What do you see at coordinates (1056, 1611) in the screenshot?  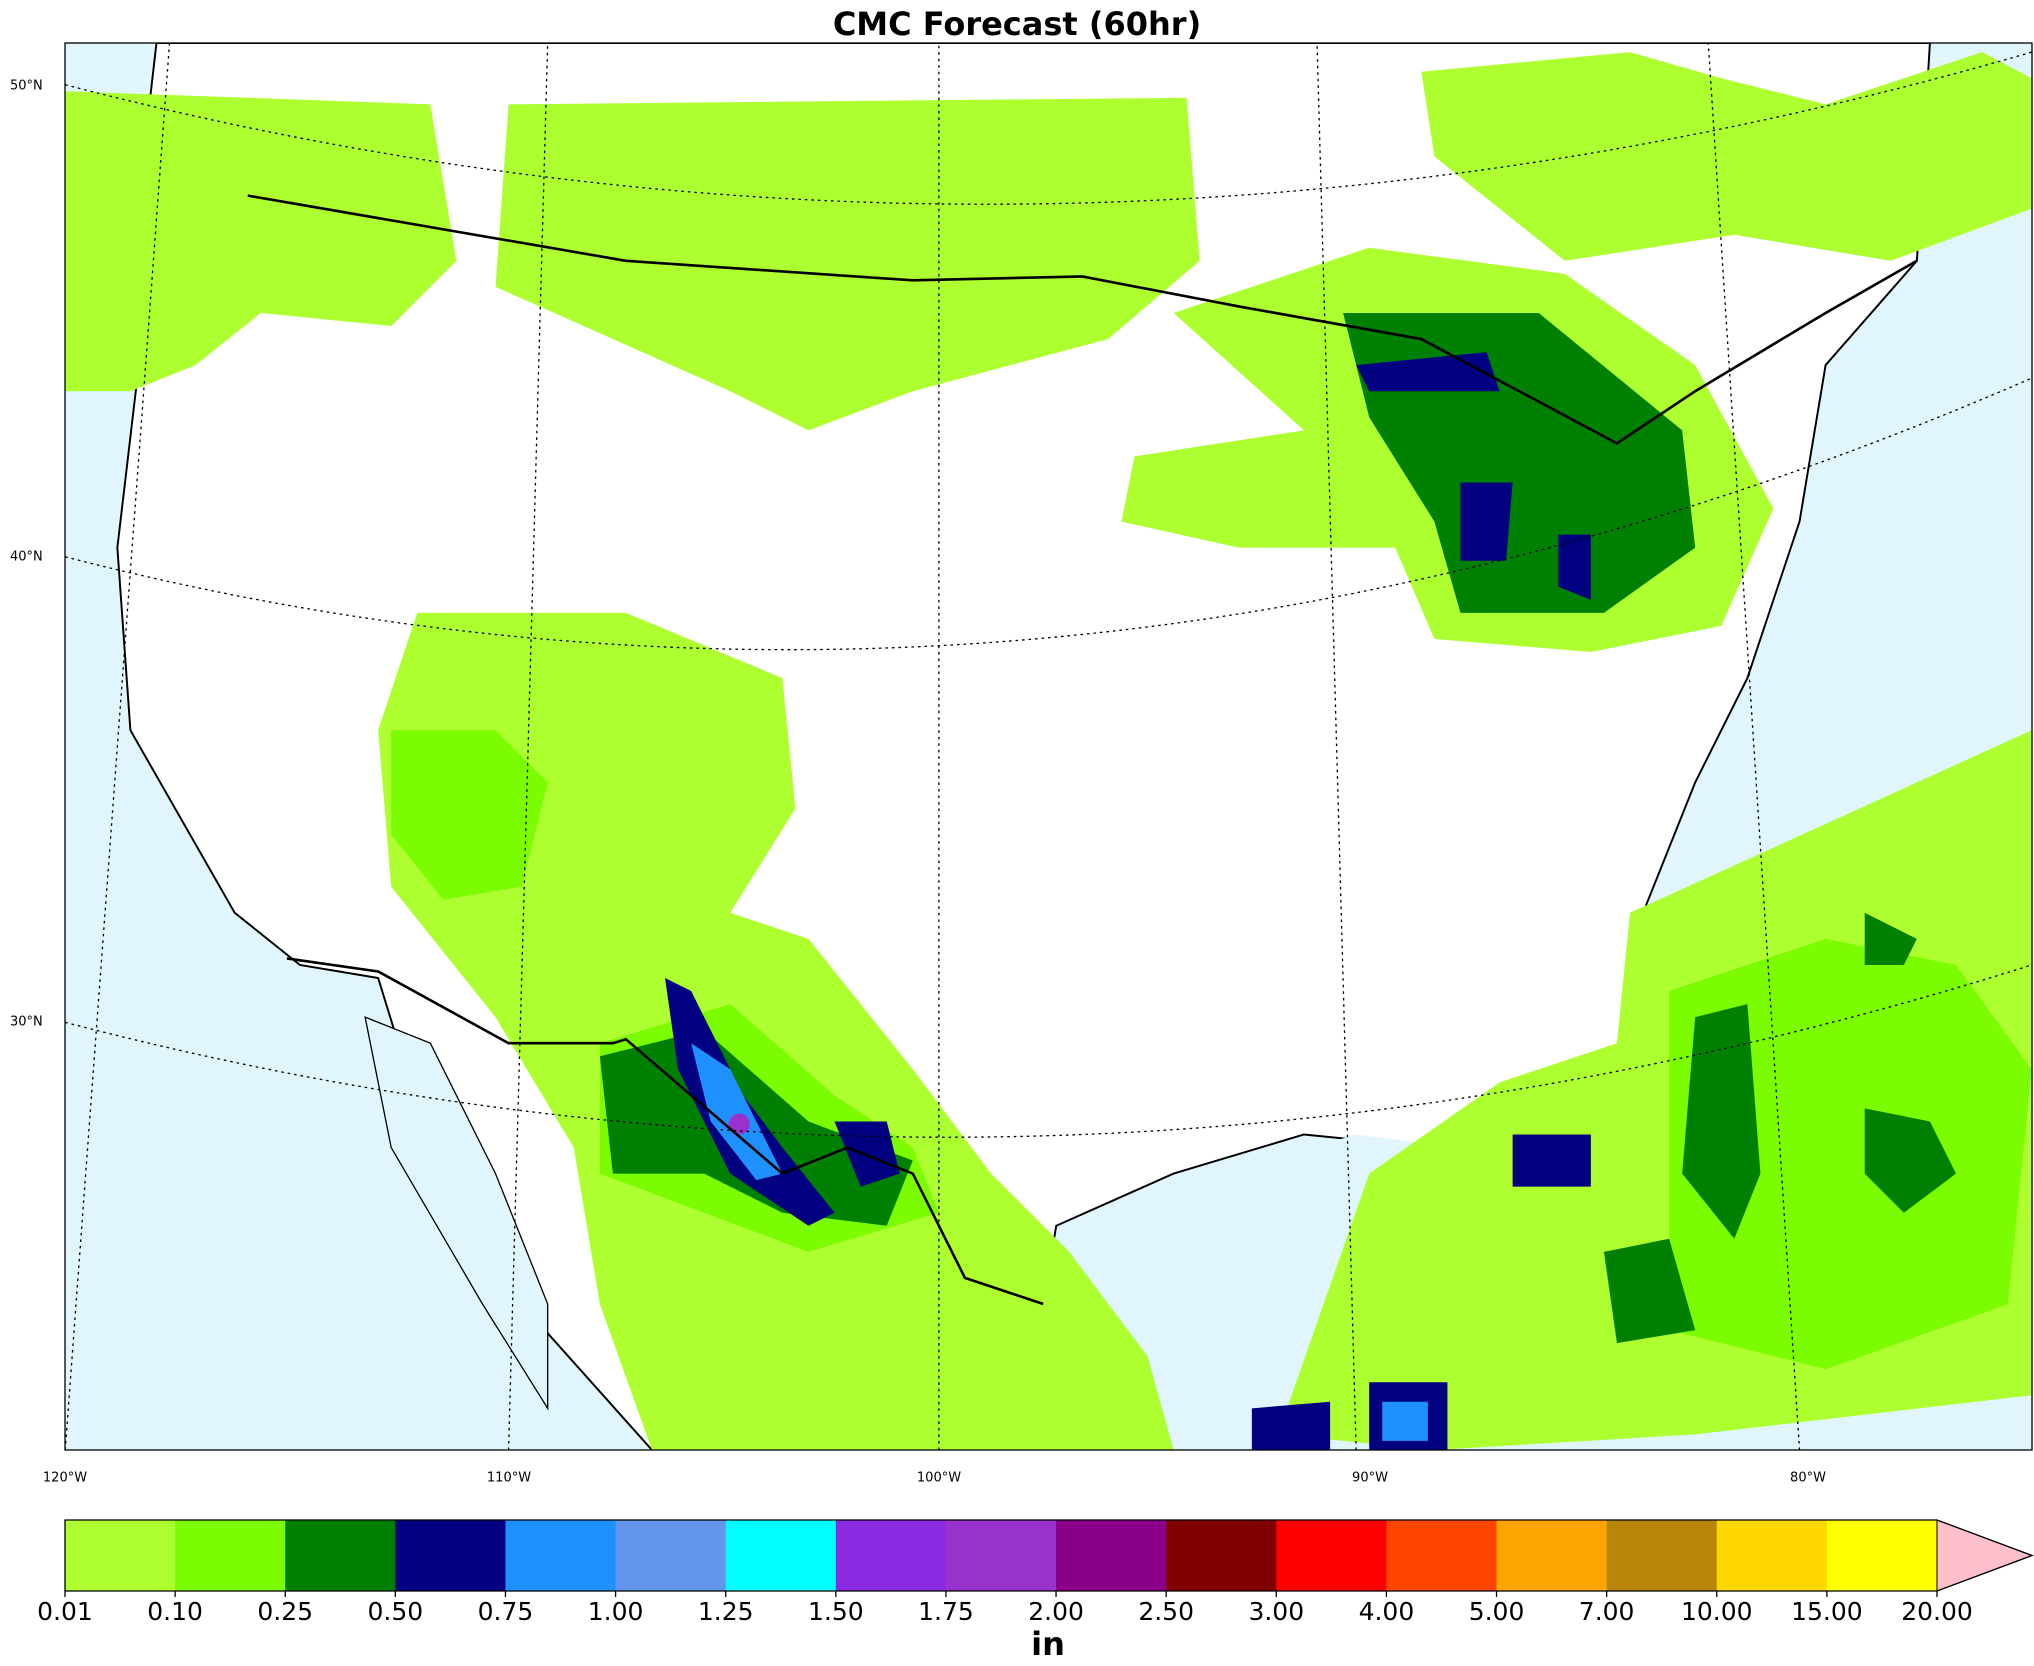 I see `colorbar-tick-label: 2.00` at bounding box center [1056, 1611].